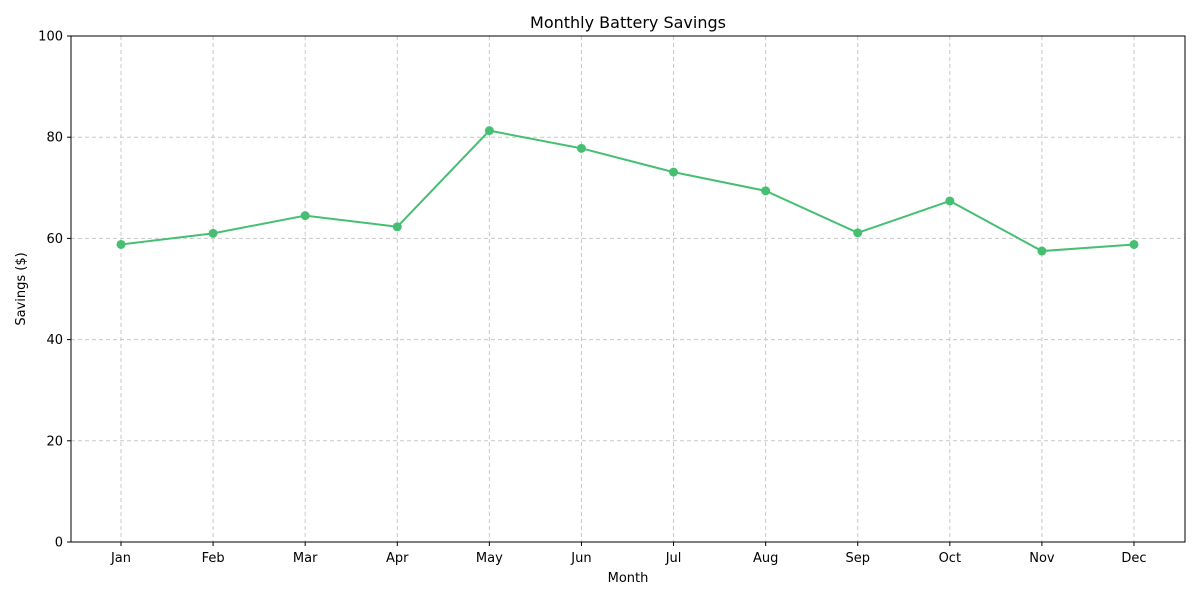 Image resolution: width=1200 pixels, height=600 pixels. What do you see at coordinates (59, 543) in the screenshot?
I see `y-tick-label: 0` at bounding box center [59, 543].